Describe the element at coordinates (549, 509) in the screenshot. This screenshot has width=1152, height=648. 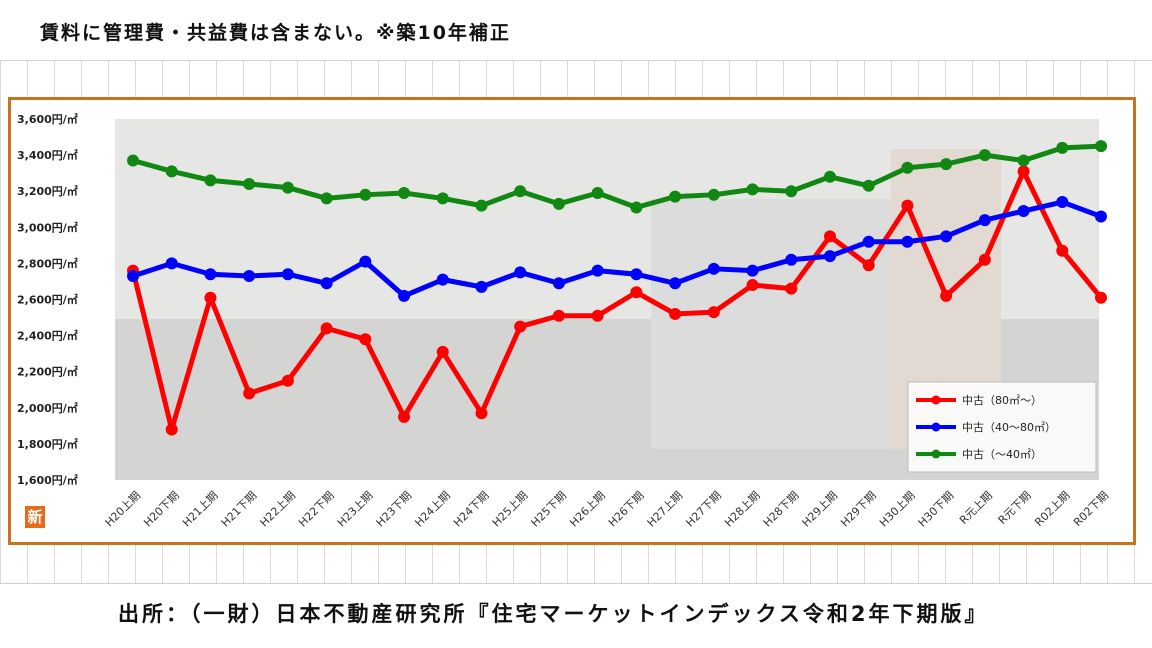
I see `x-tick-label: H25下期` at that location.